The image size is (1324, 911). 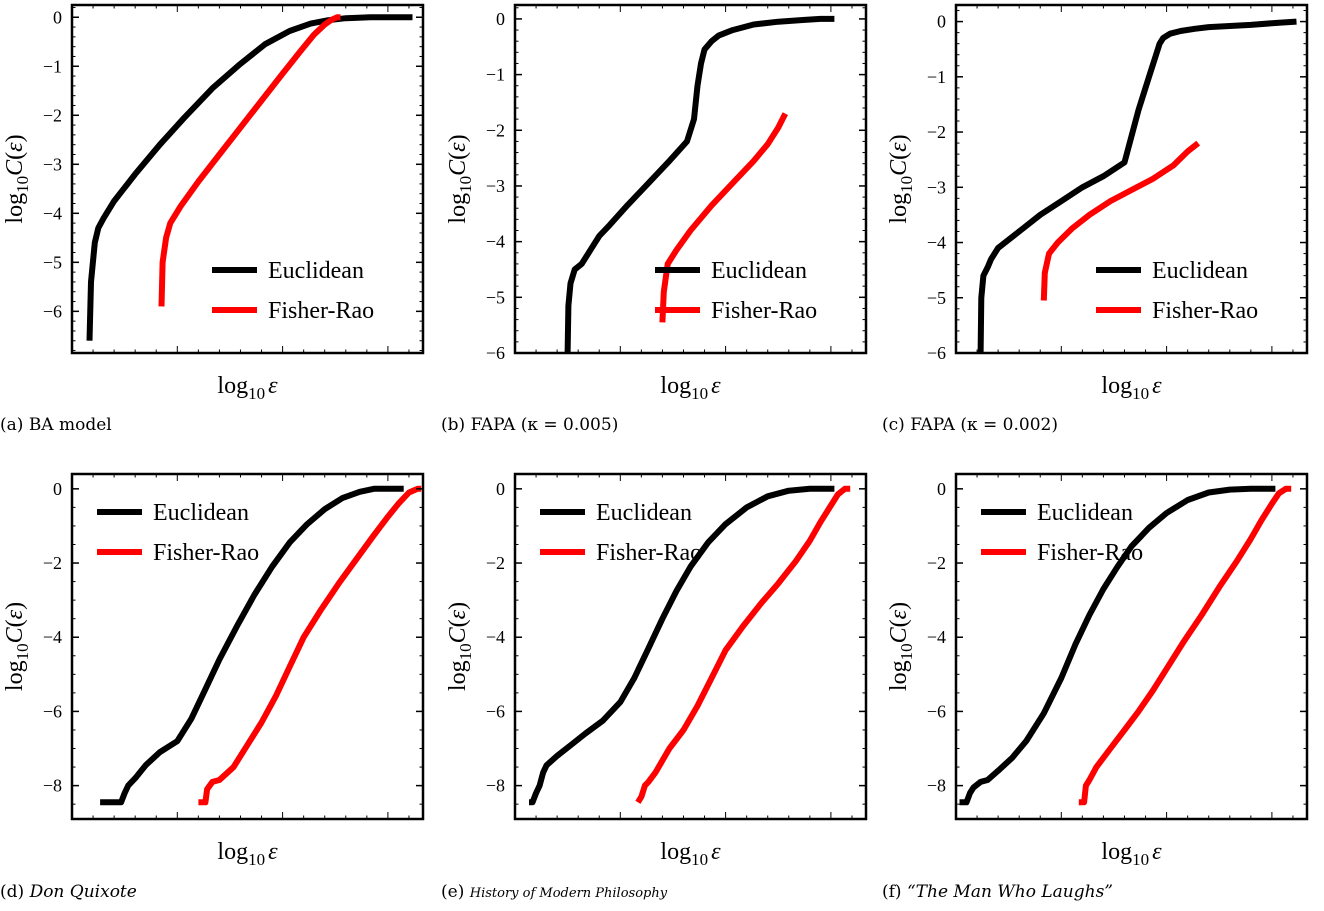 What do you see at coordinates (554, 892) in the screenshot?
I see `subfigure-caption: (e) History of Modern Philosophy` at bounding box center [554, 892].